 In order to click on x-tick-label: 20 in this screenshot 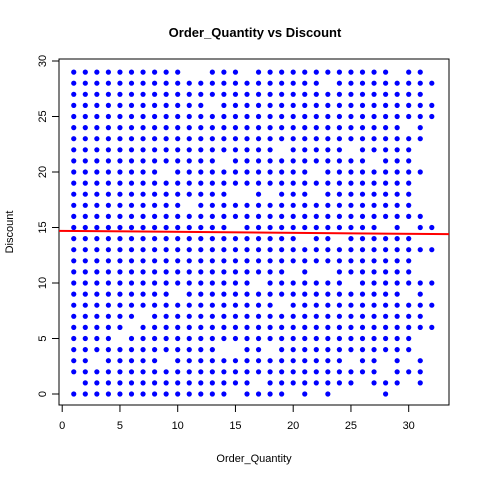, I will do `click(293, 426)`.